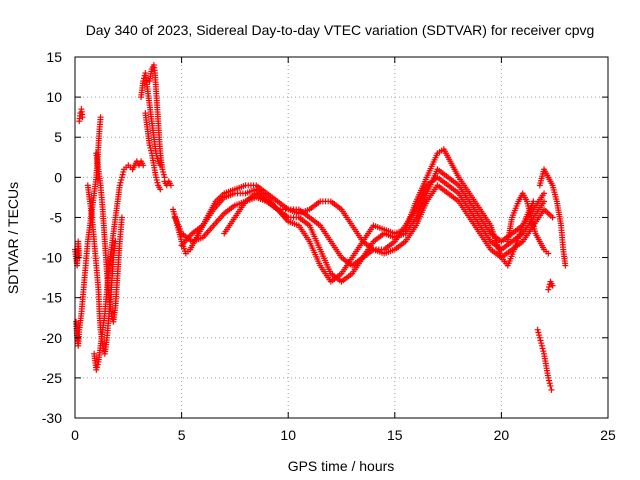  Describe the element at coordinates (341, 466) in the screenshot. I see `x-axis-label: GPS time / hours` at that location.